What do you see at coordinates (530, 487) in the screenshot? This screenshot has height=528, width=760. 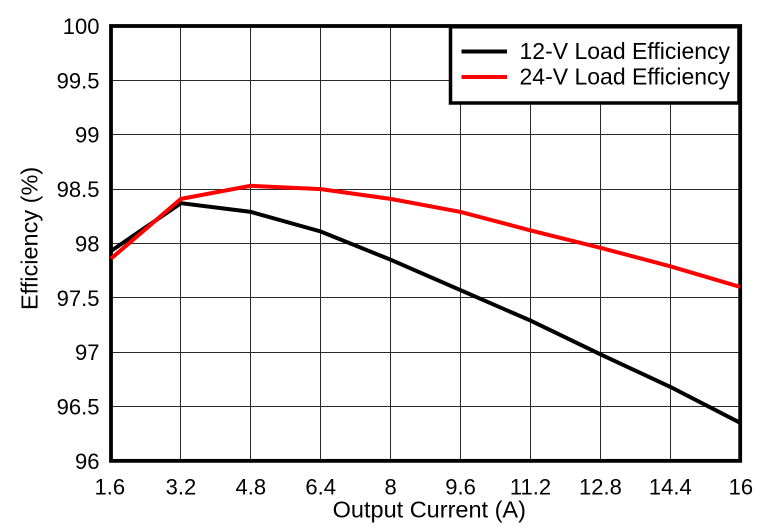 I see `svg-text: 11.2` at bounding box center [530, 487].